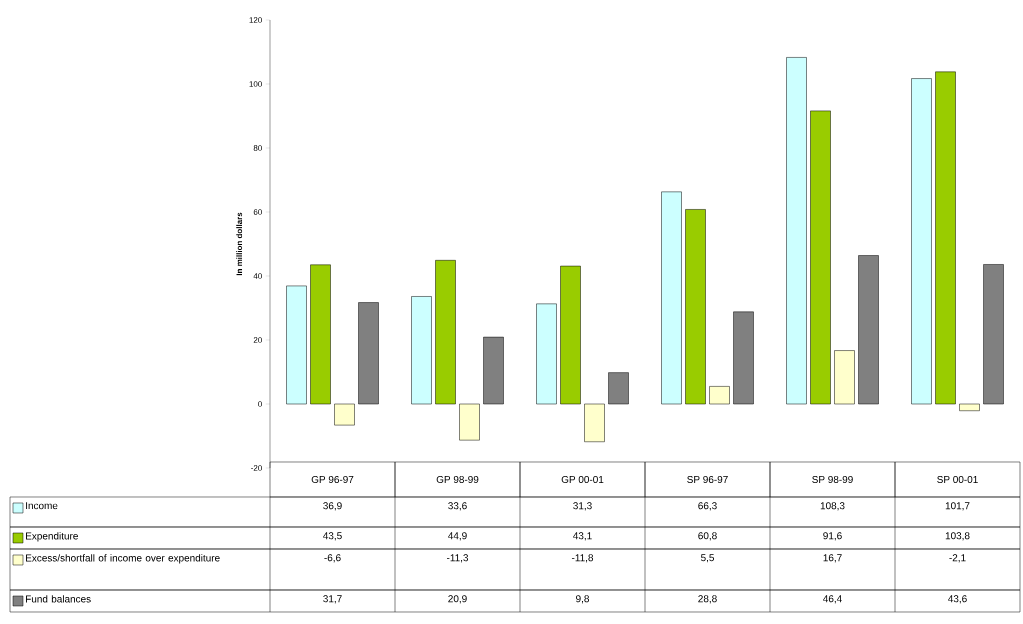 The height and width of the screenshot is (624, 1023). What do you see at coordinates (457, 479) in the screenshot?
I see `x-tick-label: GP 98-99` at bounding box center [457, 479].